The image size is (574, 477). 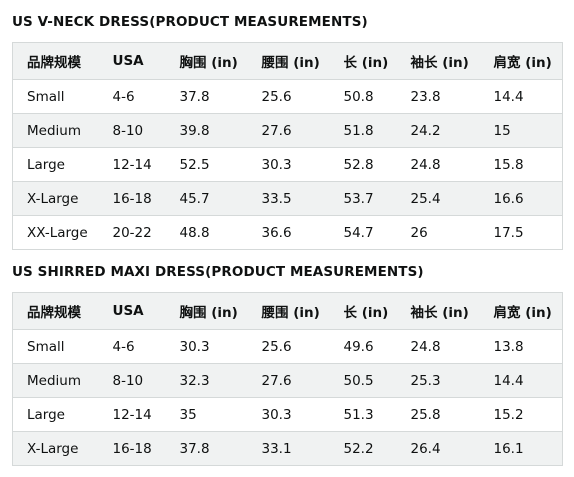 I want to click on table-cell: 33.1, so click(x=288, y=448).